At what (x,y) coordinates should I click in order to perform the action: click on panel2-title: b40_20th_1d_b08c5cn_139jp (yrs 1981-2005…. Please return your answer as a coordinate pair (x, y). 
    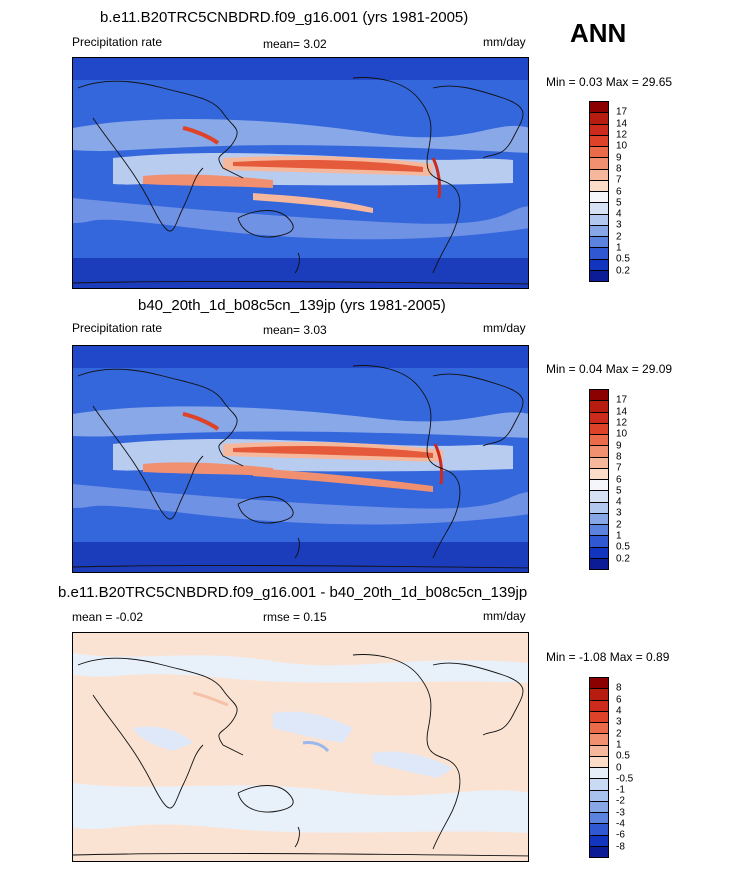
    Looking at the image, I should click on (292, 305).